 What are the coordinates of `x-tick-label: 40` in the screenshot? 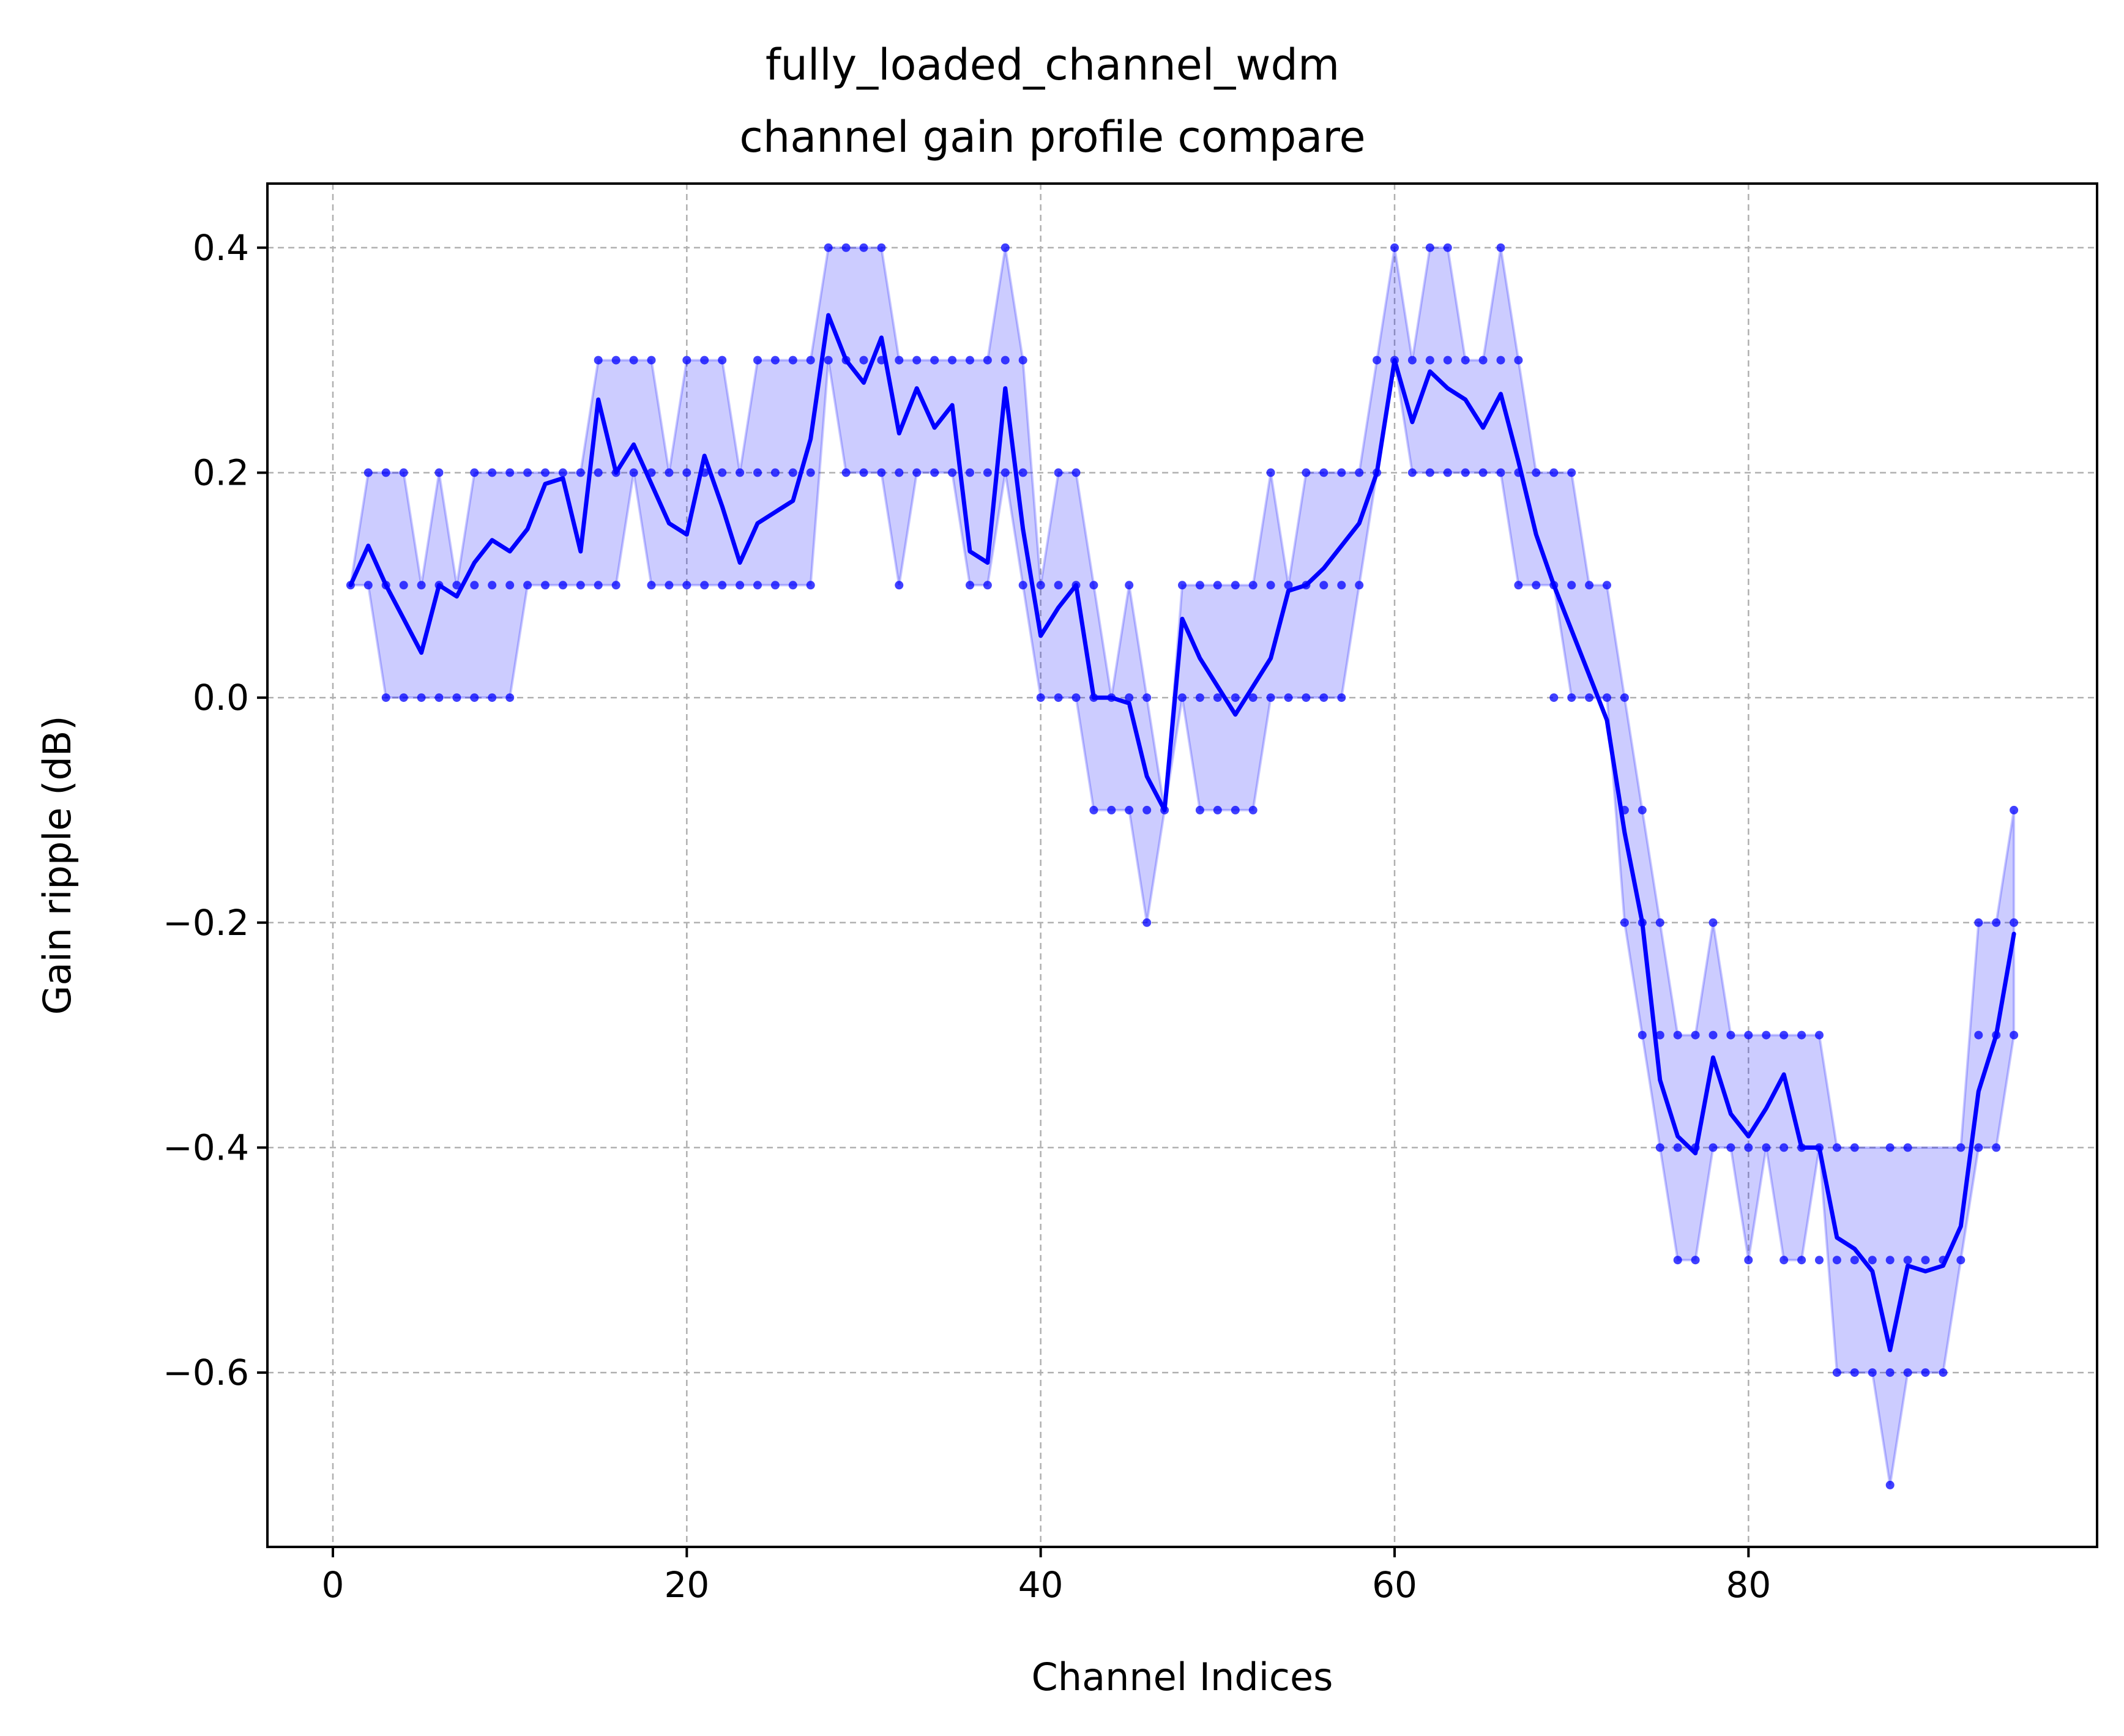 It's located at (1041, 1585).